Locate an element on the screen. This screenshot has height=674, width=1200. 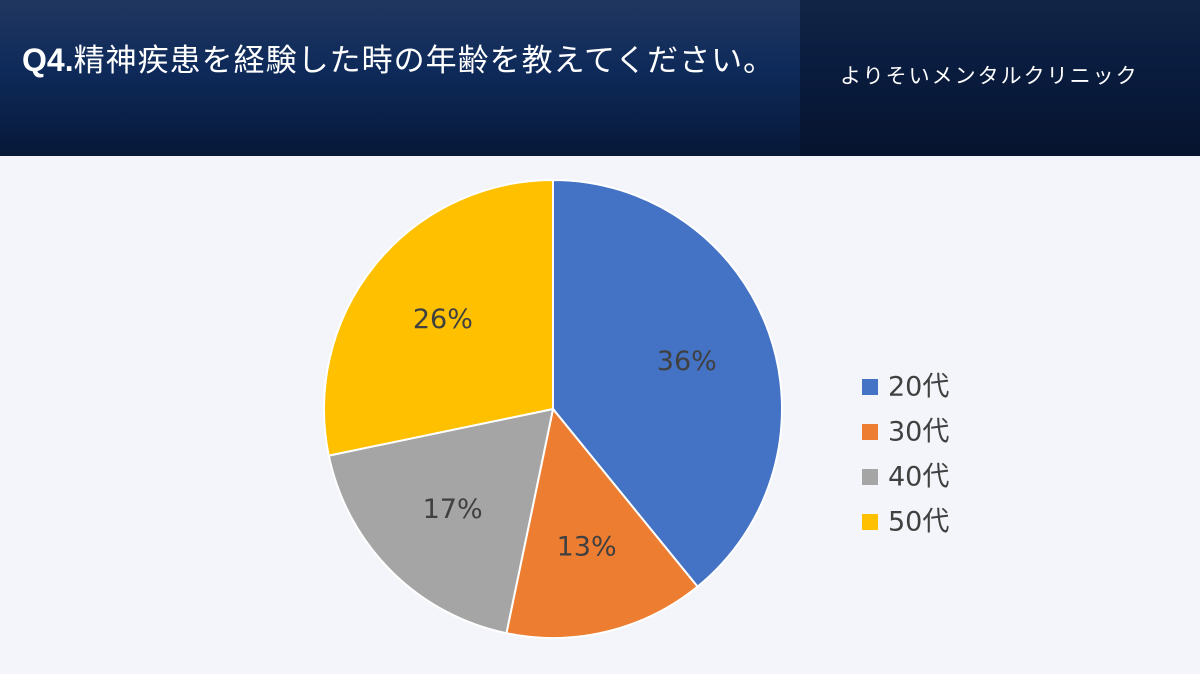
question-number: Q4. is located at coordinates (48, 60).